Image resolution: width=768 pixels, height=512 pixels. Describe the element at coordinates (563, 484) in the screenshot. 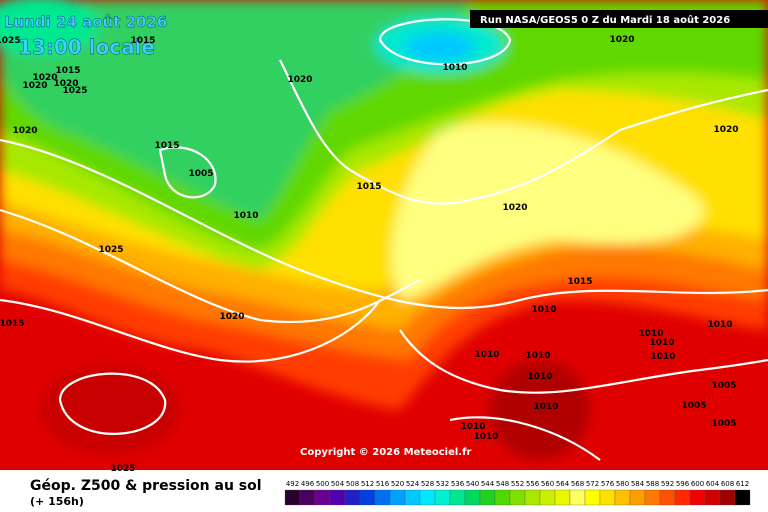

I see `colorbar-label: 564` at that location.